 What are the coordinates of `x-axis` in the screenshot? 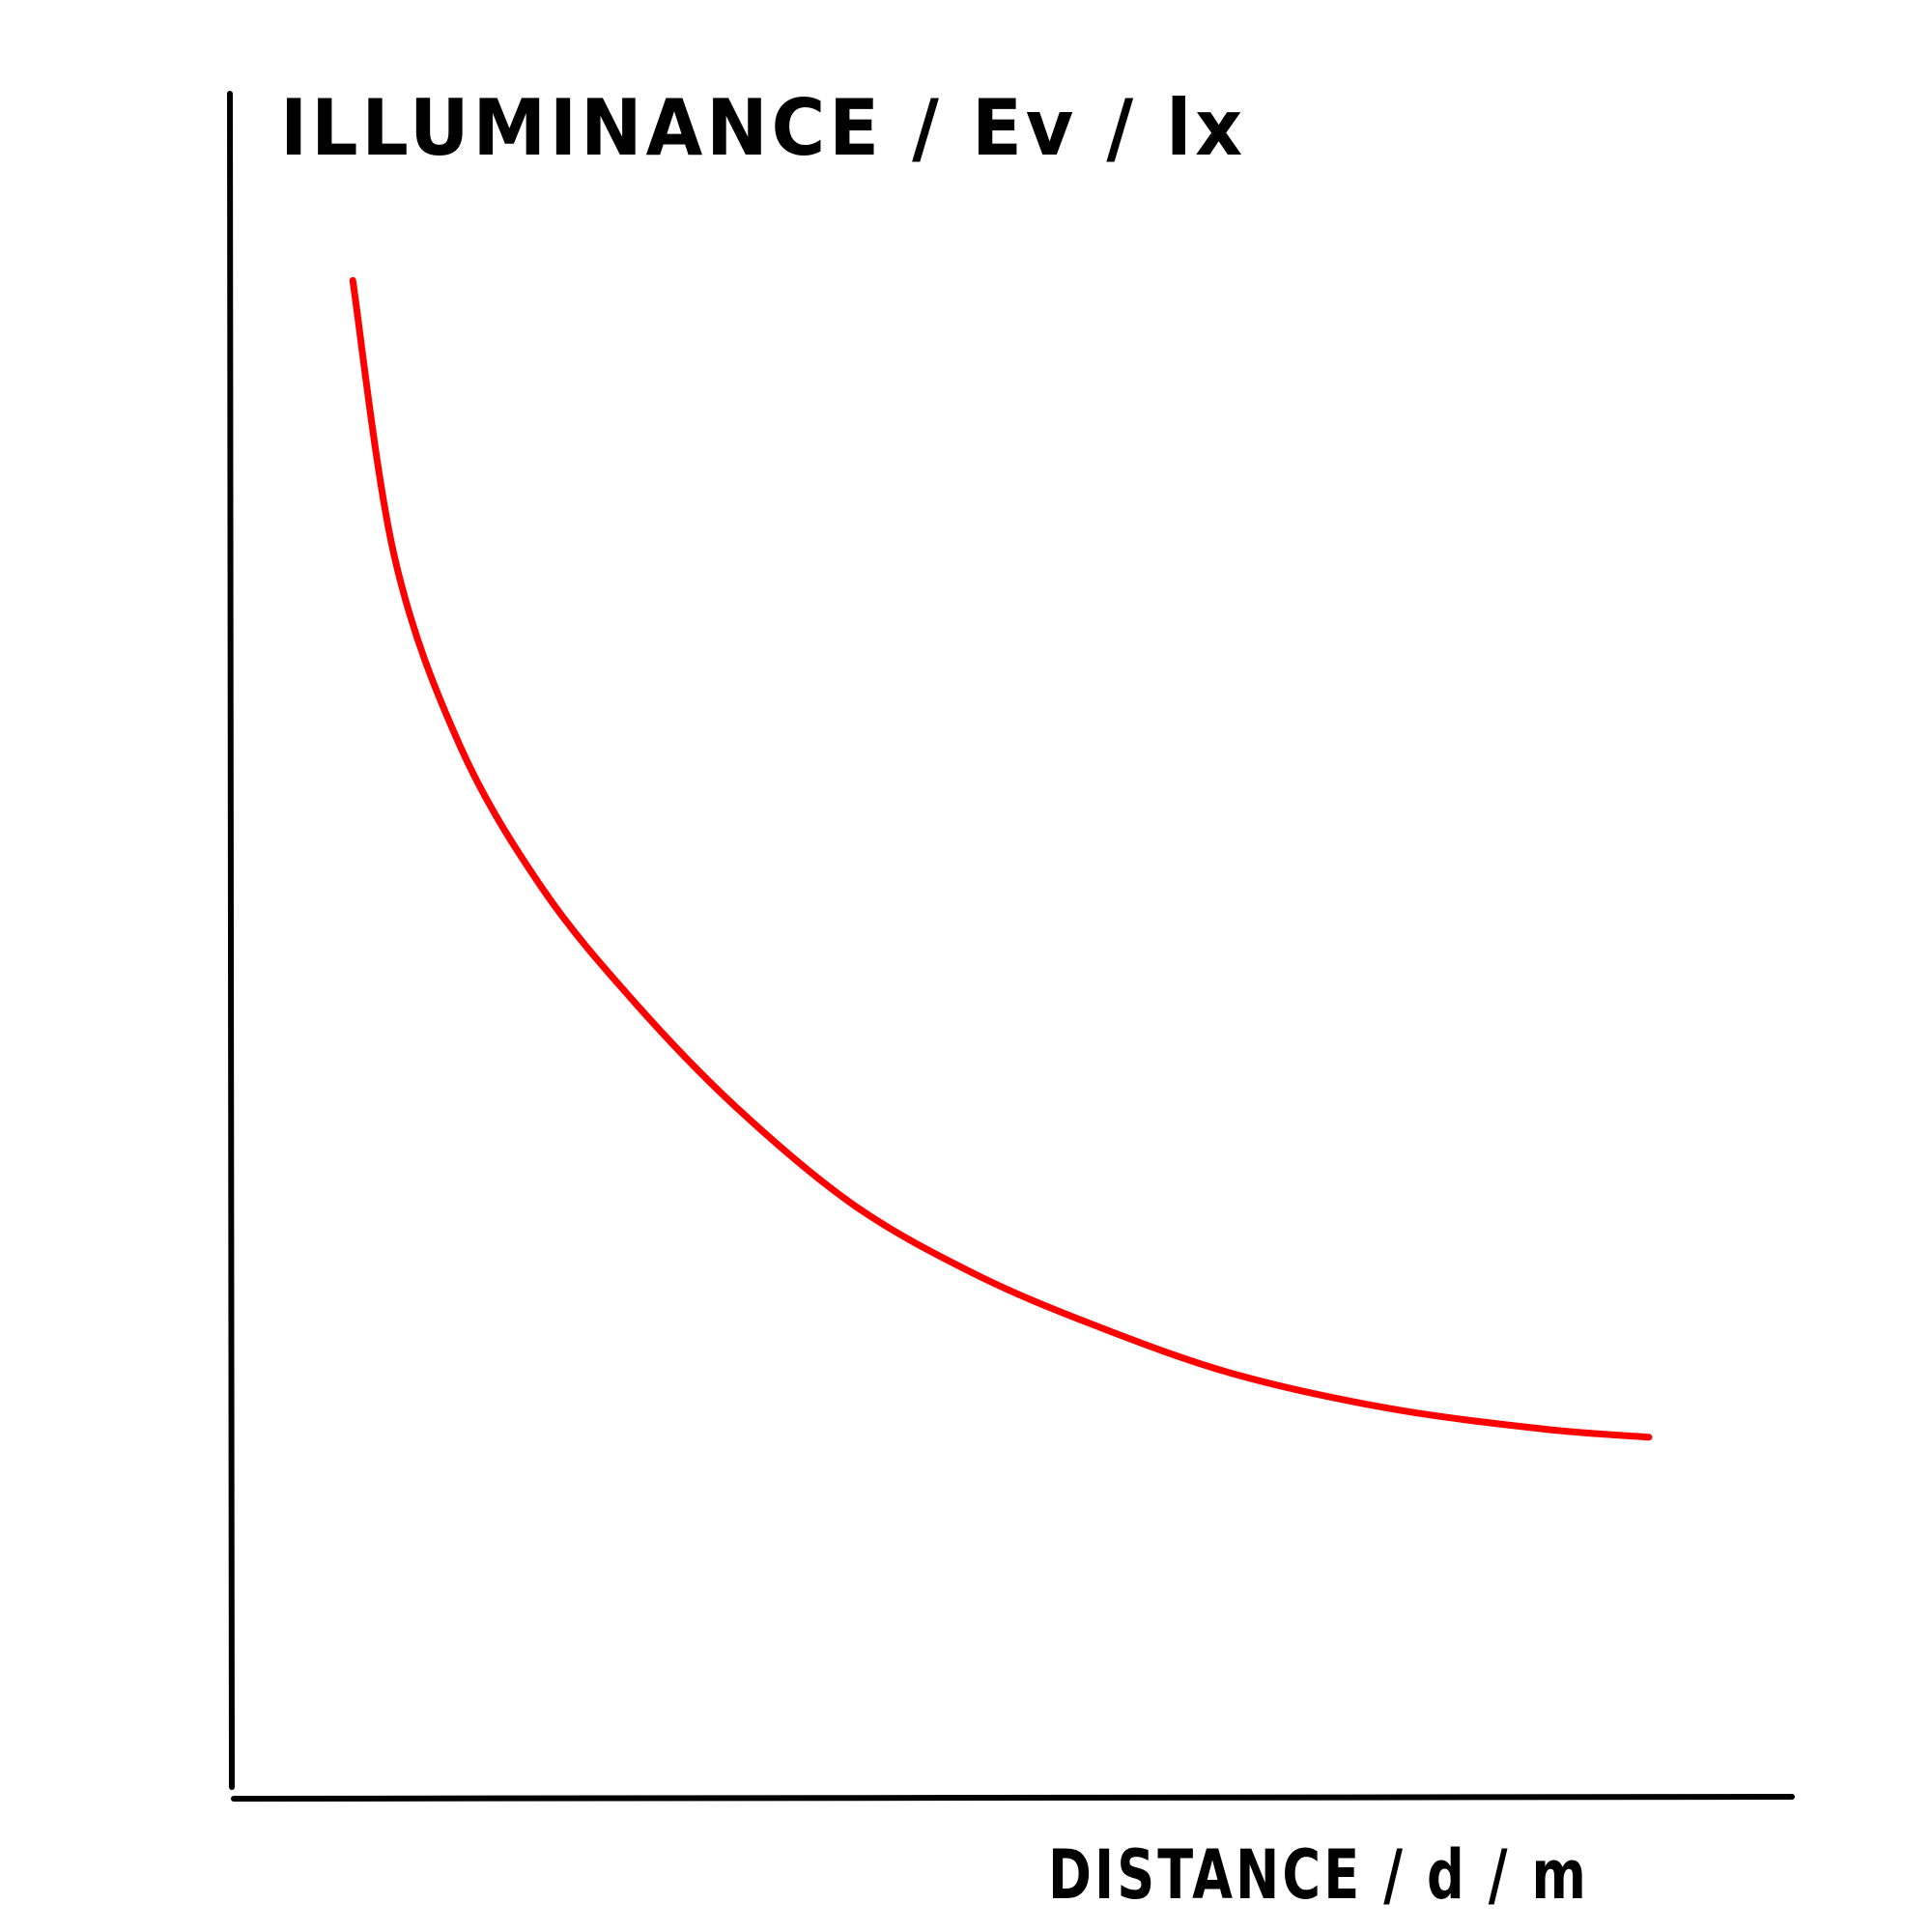 It's located at (1013, 1798).